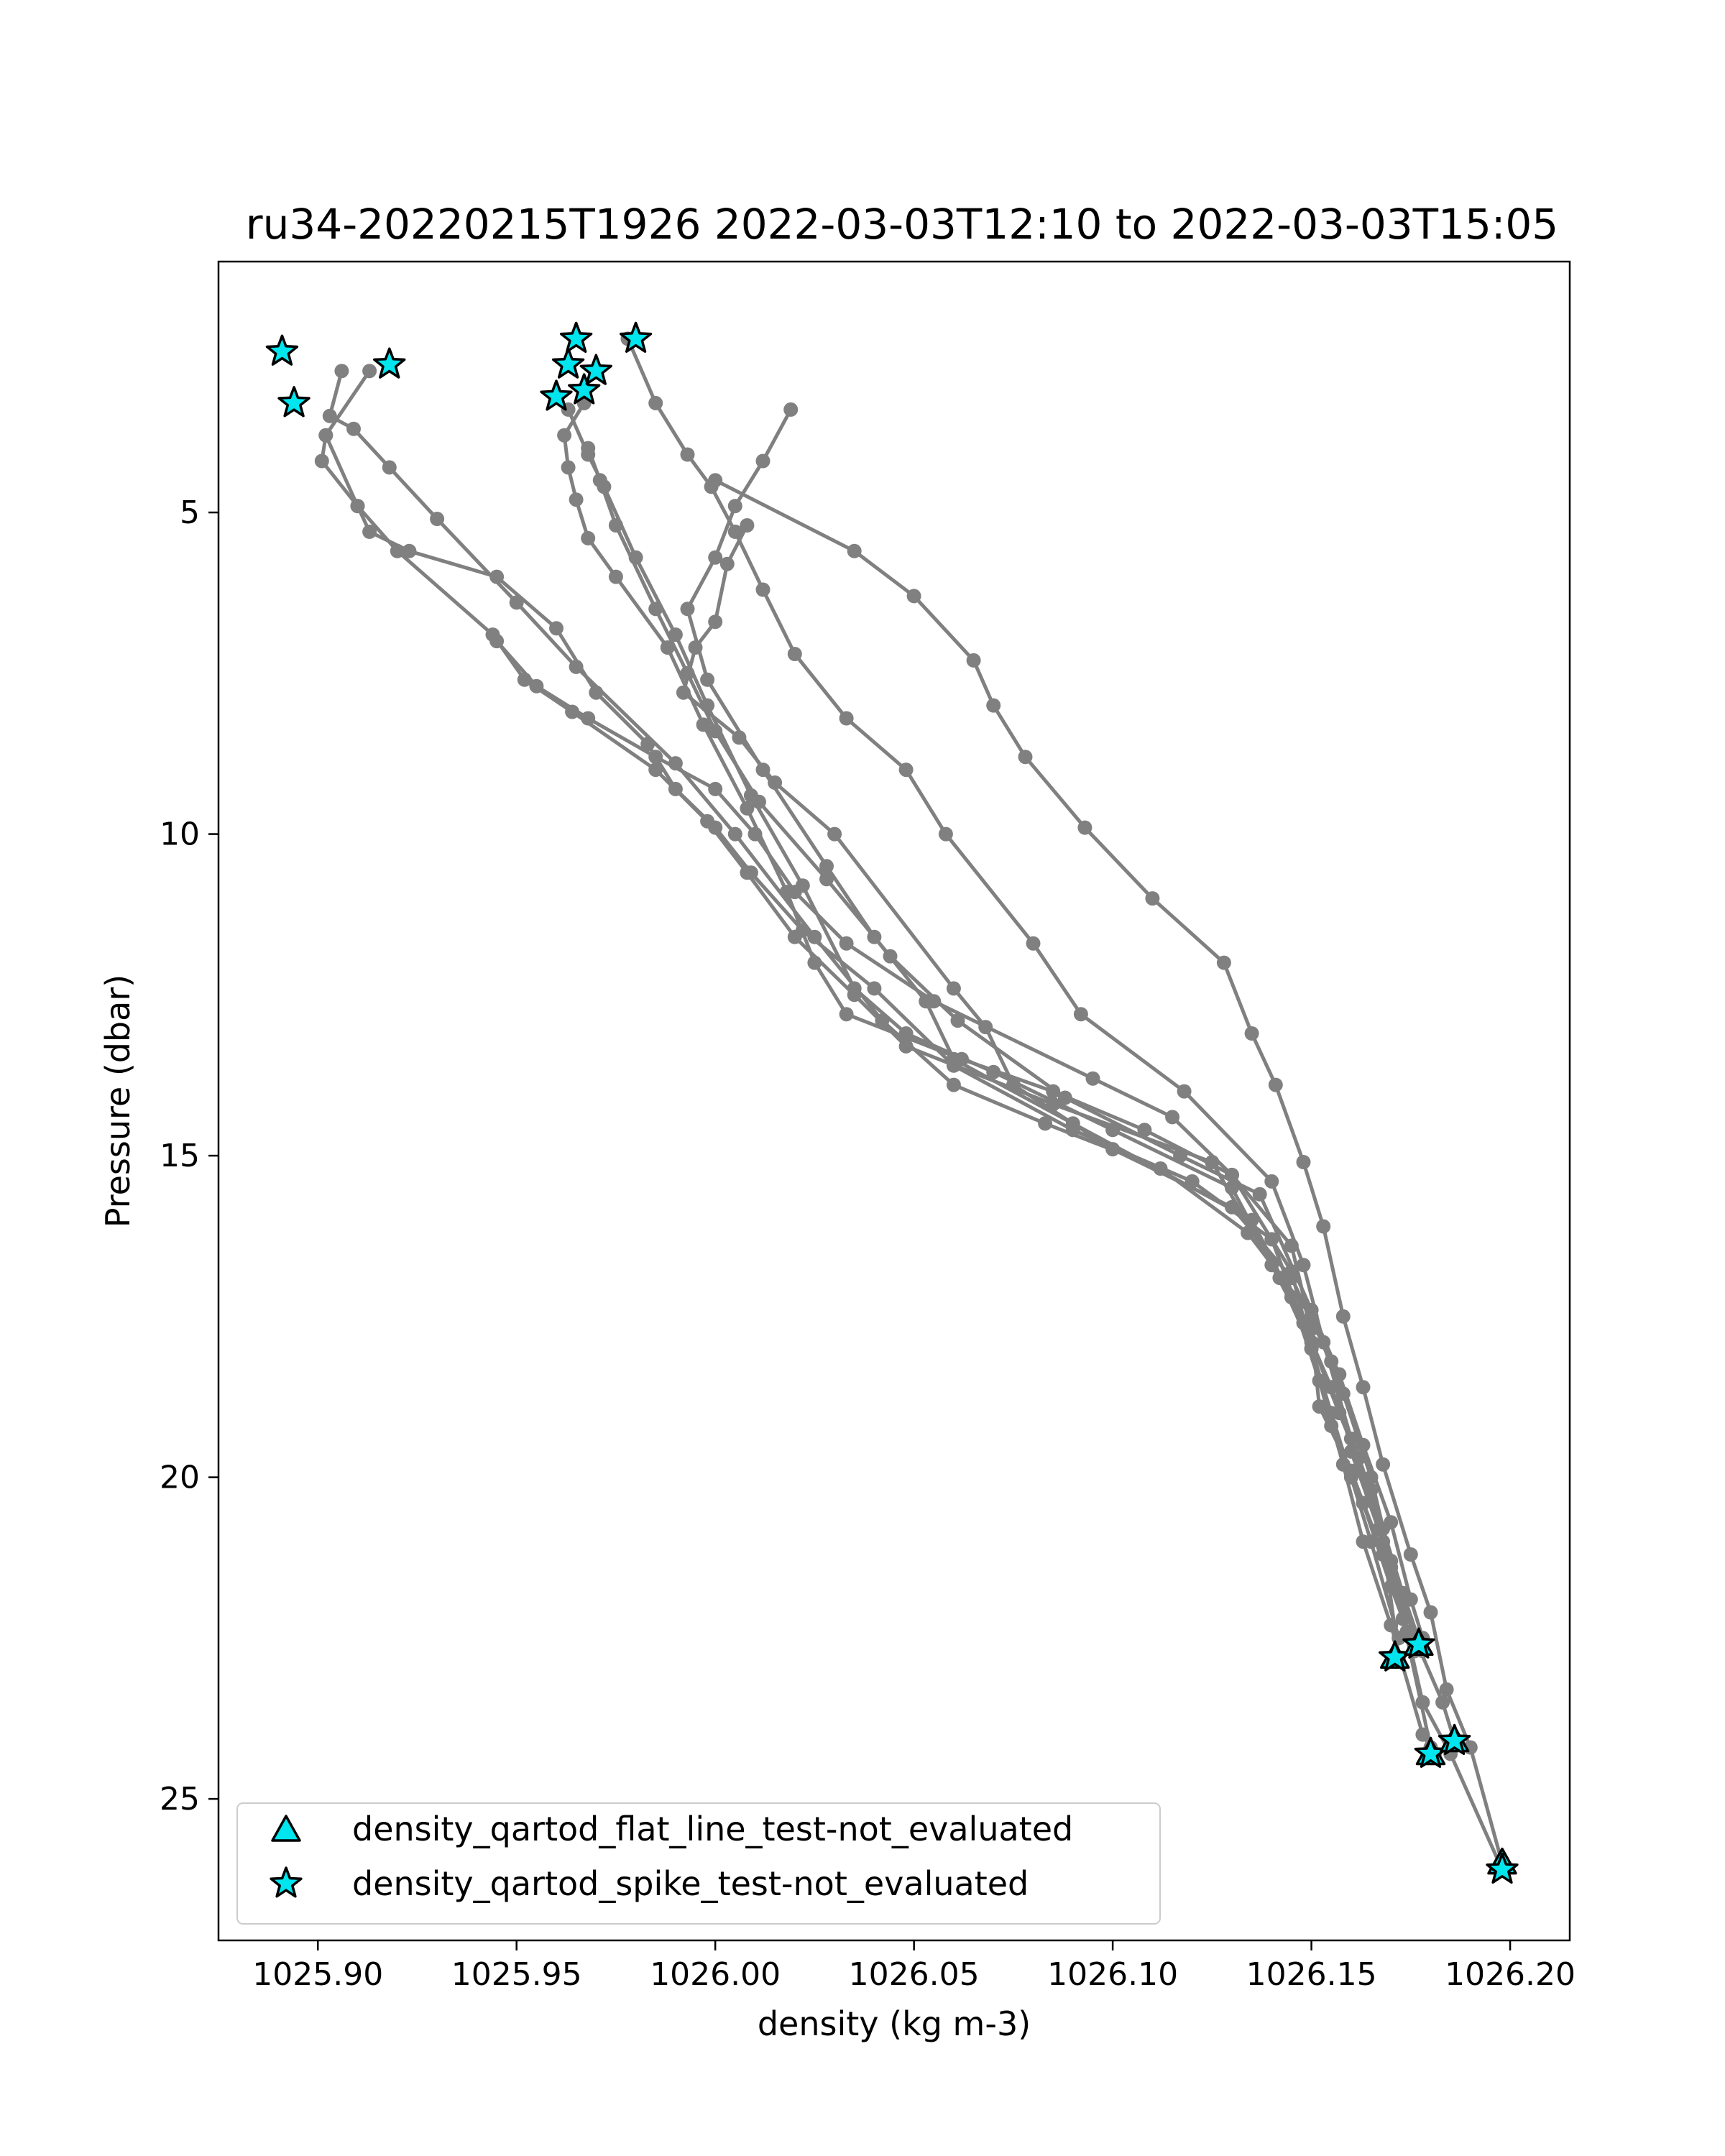 This screenshot has width=1725, height=2156. What do you see at coordinates (180, 1156) in the screenshot?
I see `y-tick-label: 15` at bounding box center [180, 1156].